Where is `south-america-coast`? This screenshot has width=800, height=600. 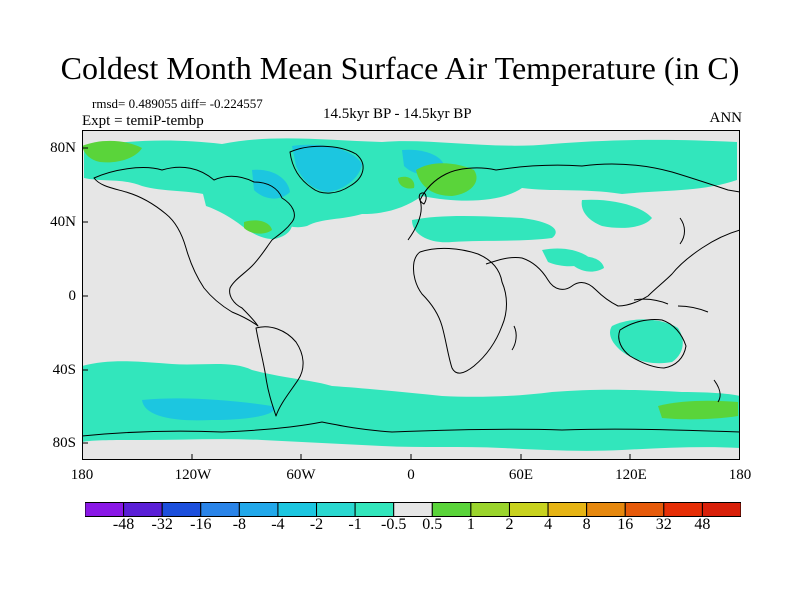 south-america-coast is located at coordinates (279, 371).